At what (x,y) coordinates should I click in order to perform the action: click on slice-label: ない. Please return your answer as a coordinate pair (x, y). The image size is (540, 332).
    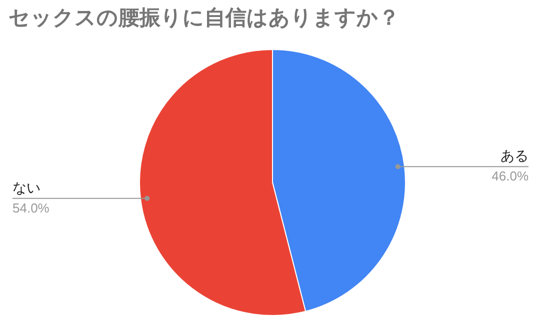
    Looking at the image, I should click on (26, 187).